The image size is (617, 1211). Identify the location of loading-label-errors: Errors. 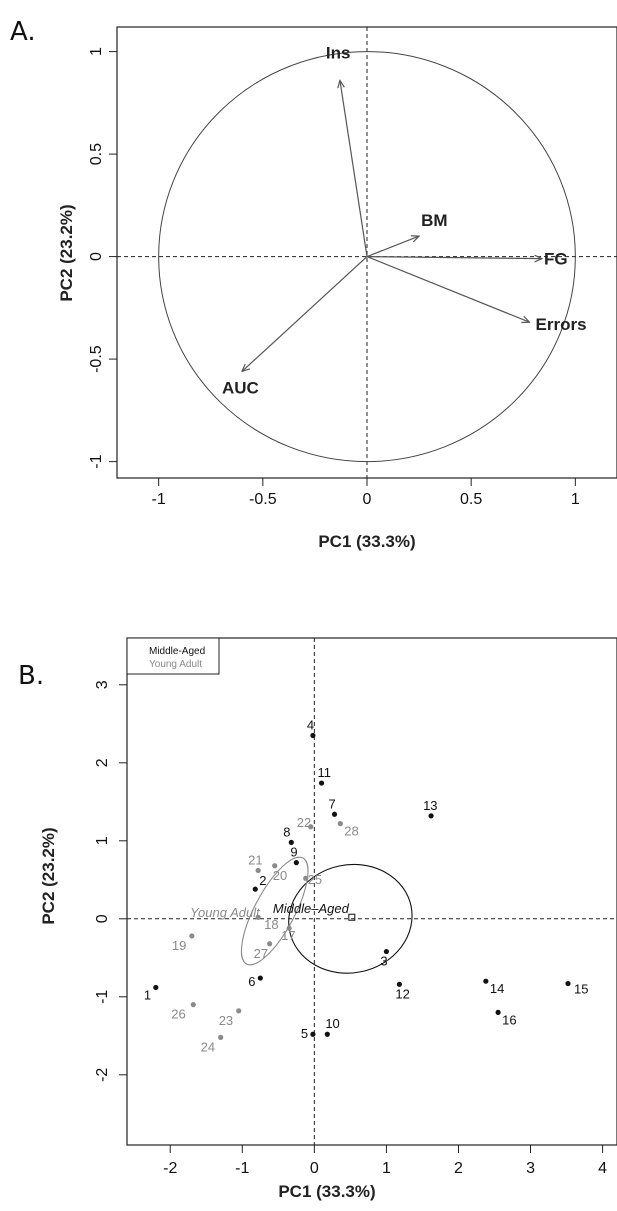
(561, 324).